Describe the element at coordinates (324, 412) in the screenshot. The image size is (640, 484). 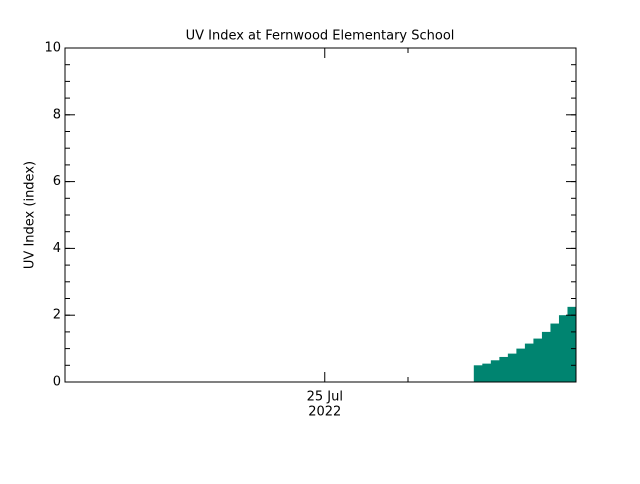
I see `x-tick-sublabel: 2022` at that location.